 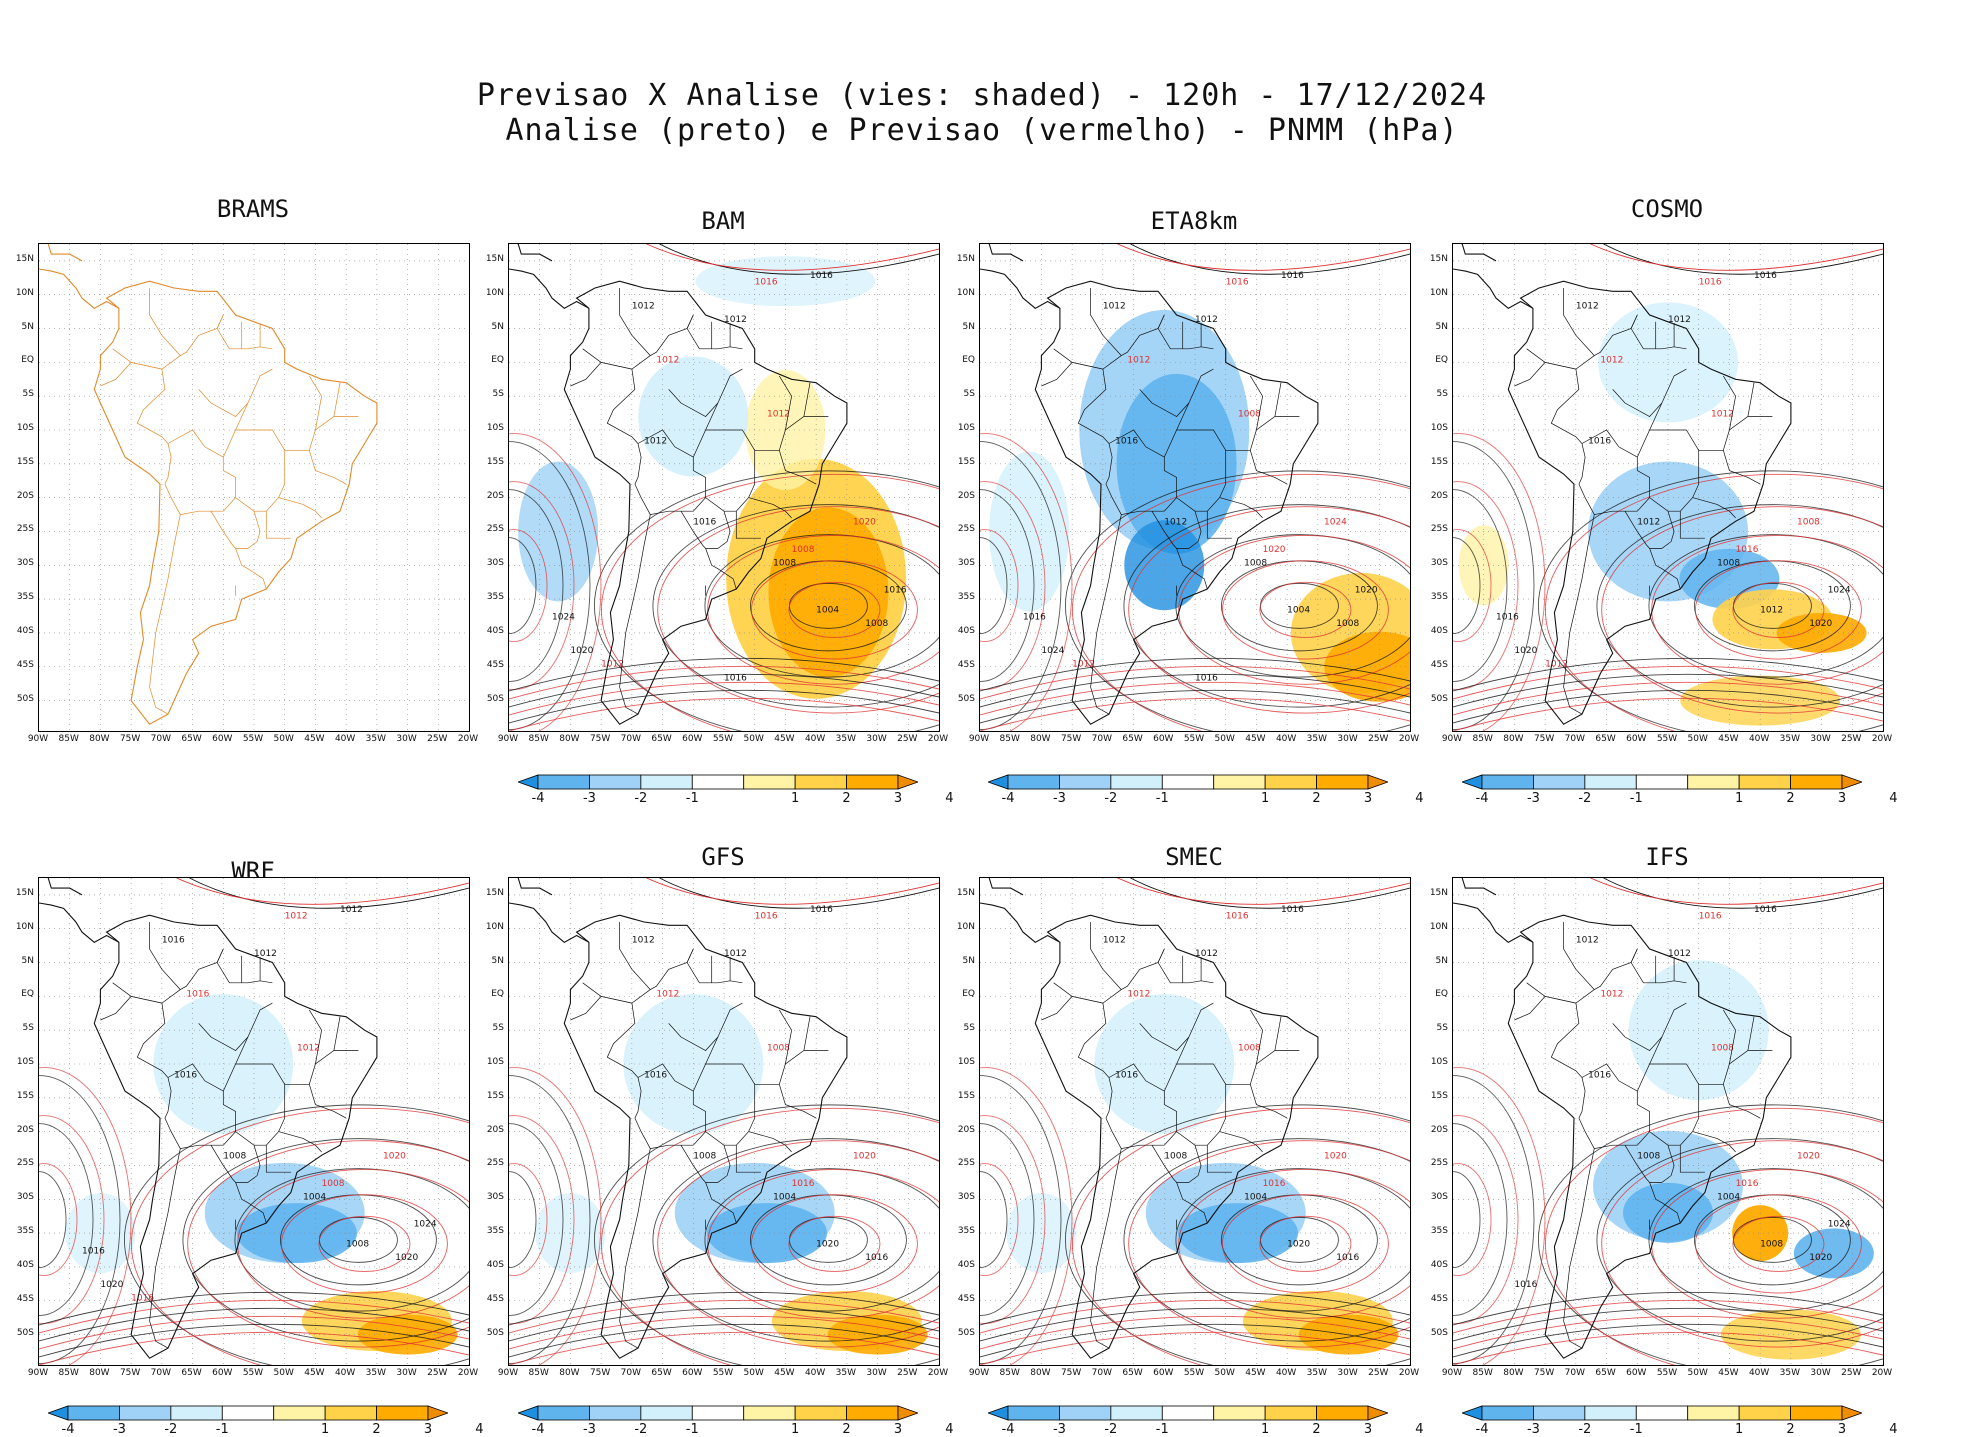 I want to click on colorbar-label: -2, so click(x=171, y=1429).